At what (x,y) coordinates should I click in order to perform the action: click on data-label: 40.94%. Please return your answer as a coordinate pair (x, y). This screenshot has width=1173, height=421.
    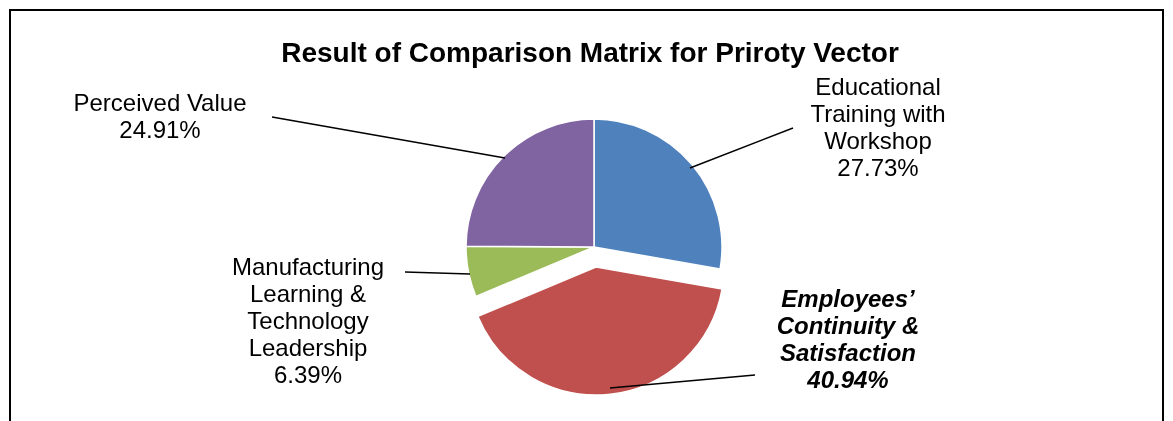
    Looking at the image, I should click on (847, 379).